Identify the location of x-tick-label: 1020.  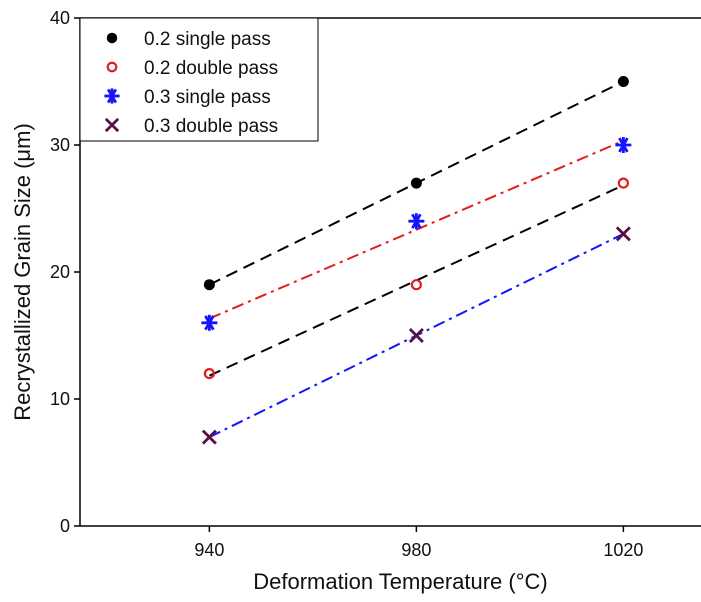
(623, 550).